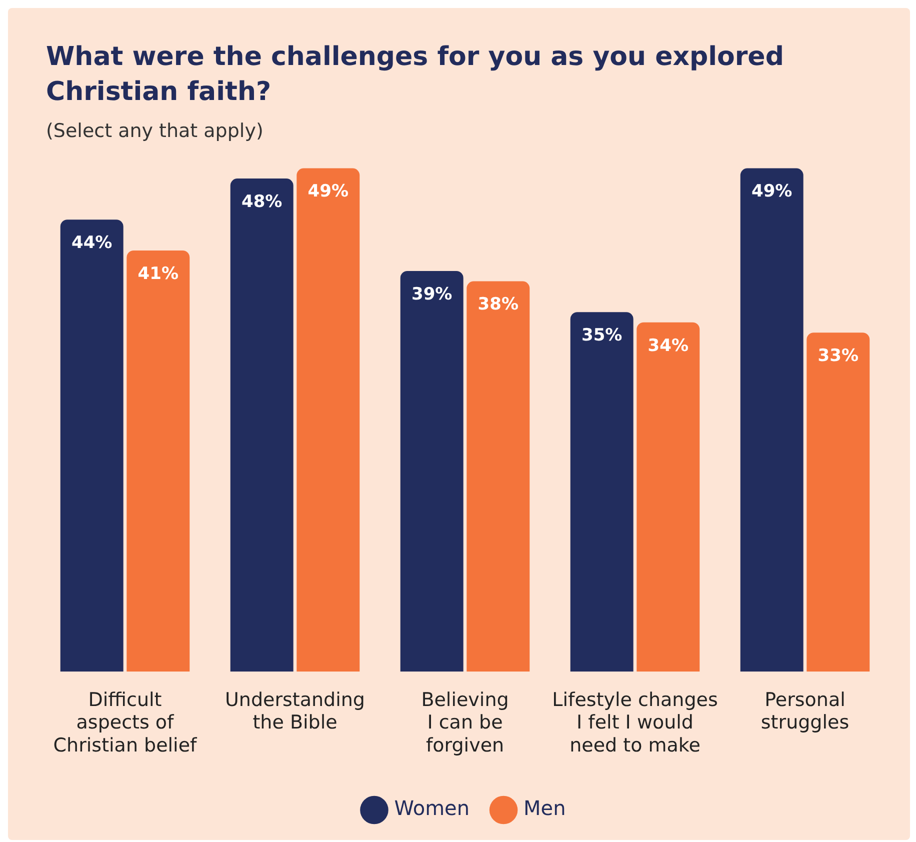 This screenshot has width=916, height=842. I want to click on data-label: 33%, so click(838, 356).